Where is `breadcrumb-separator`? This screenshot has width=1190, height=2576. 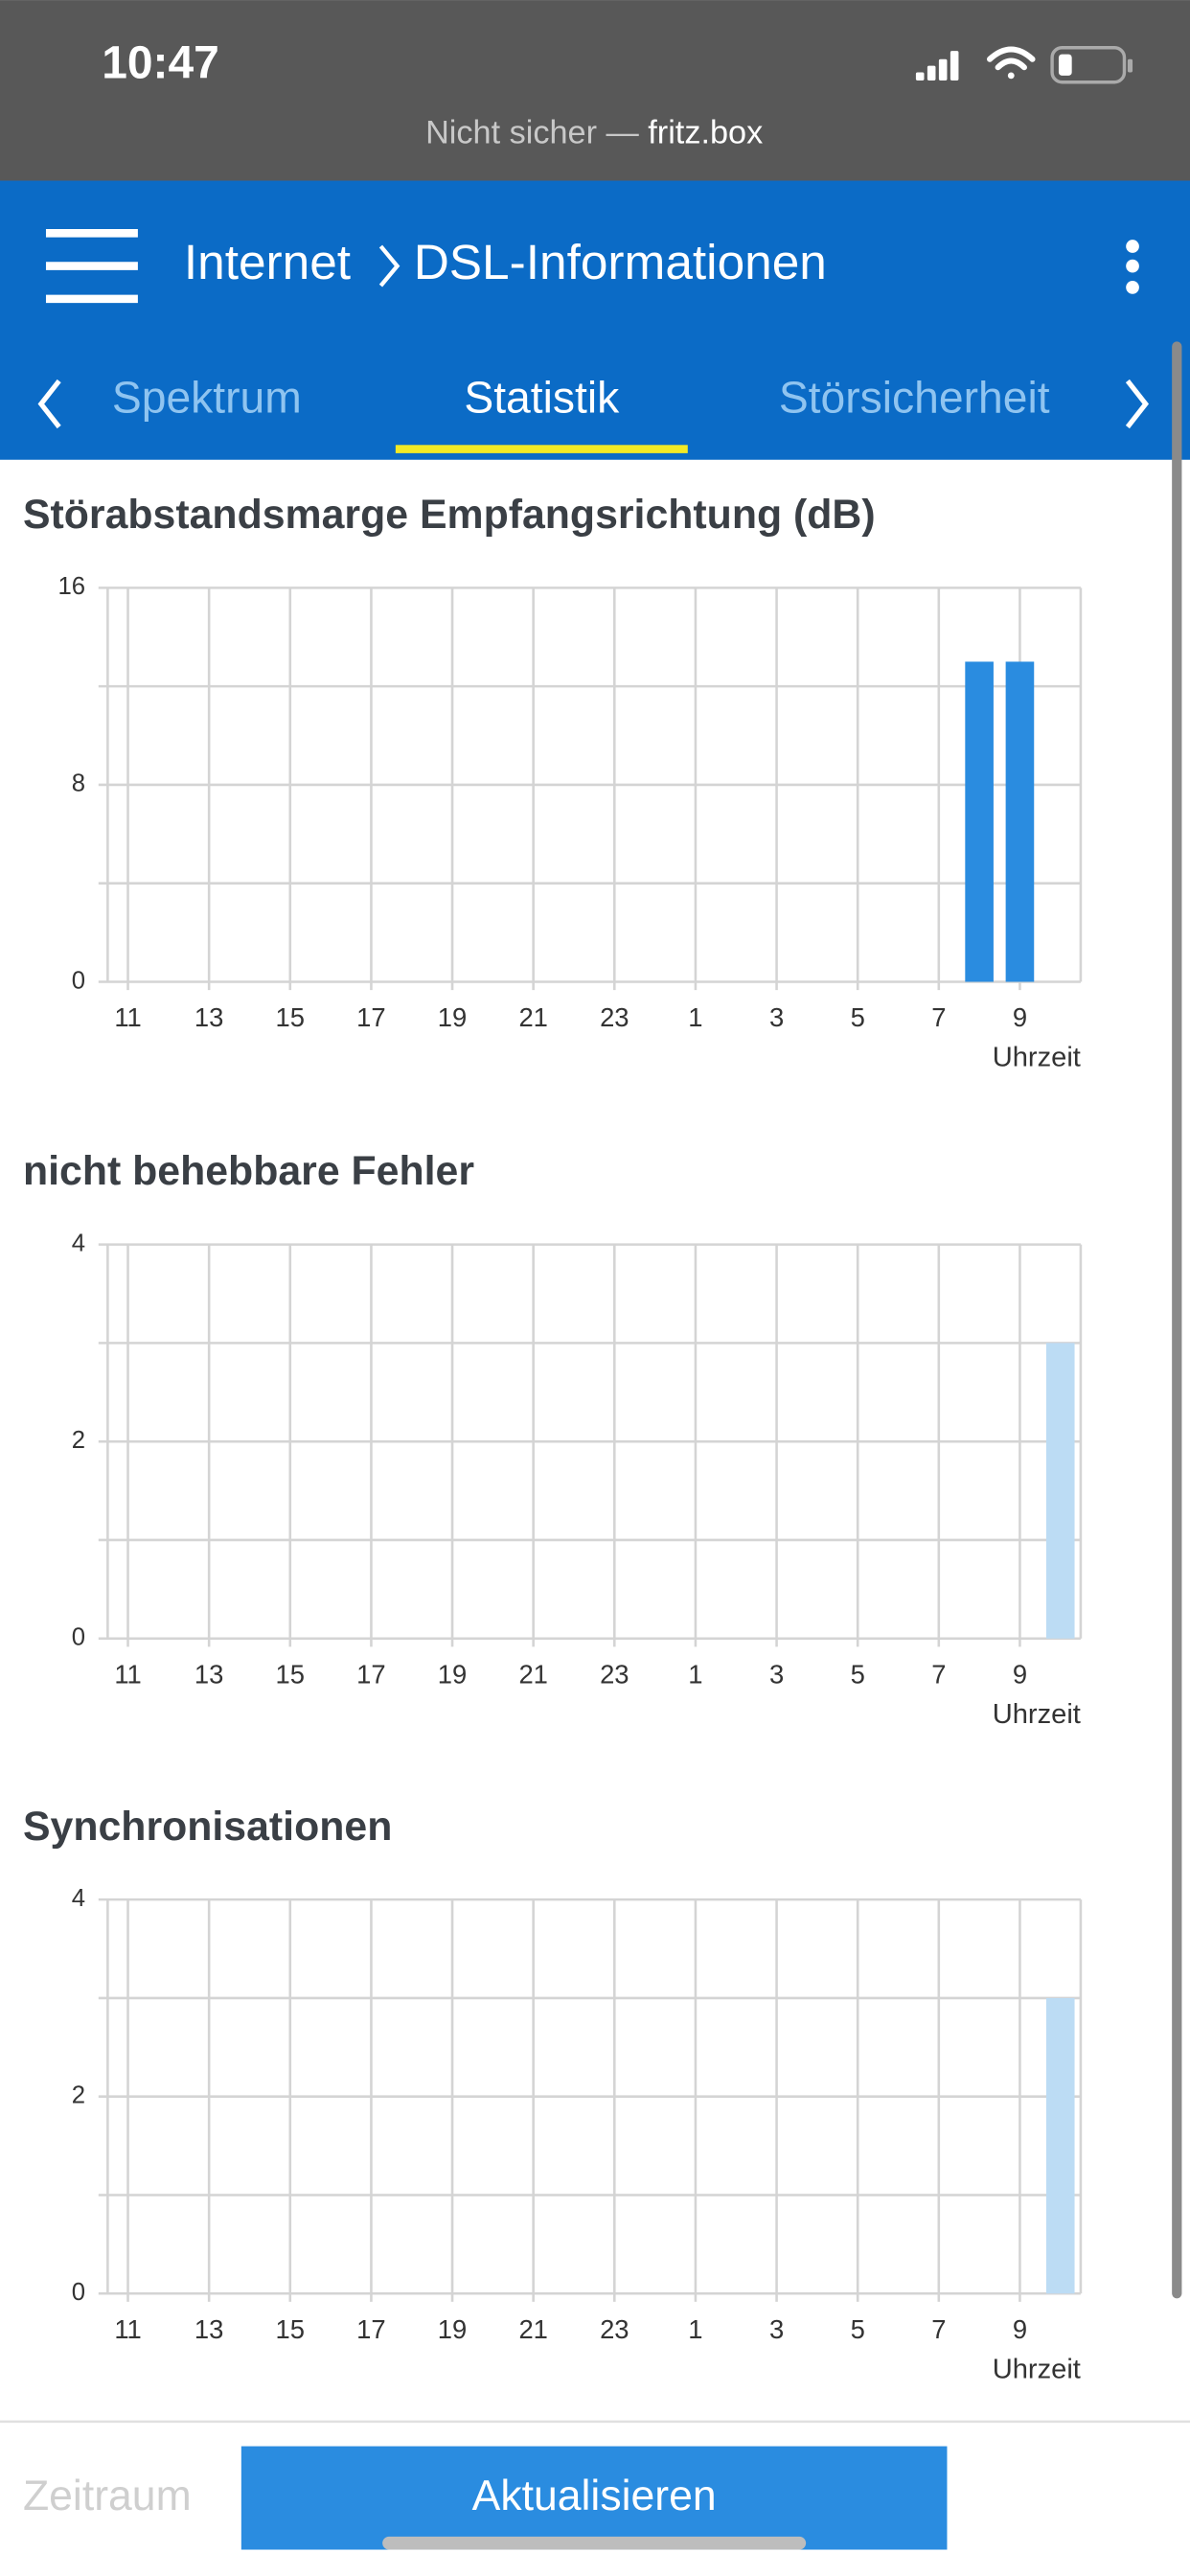 breadcrumb-separator is located at coordinates (389, 266).